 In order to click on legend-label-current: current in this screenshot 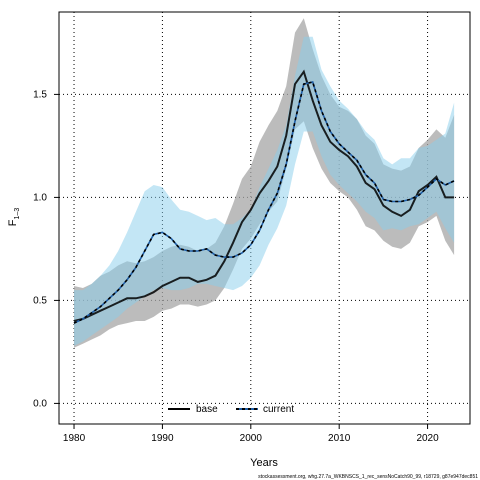, I will do `click(278, 409)`.